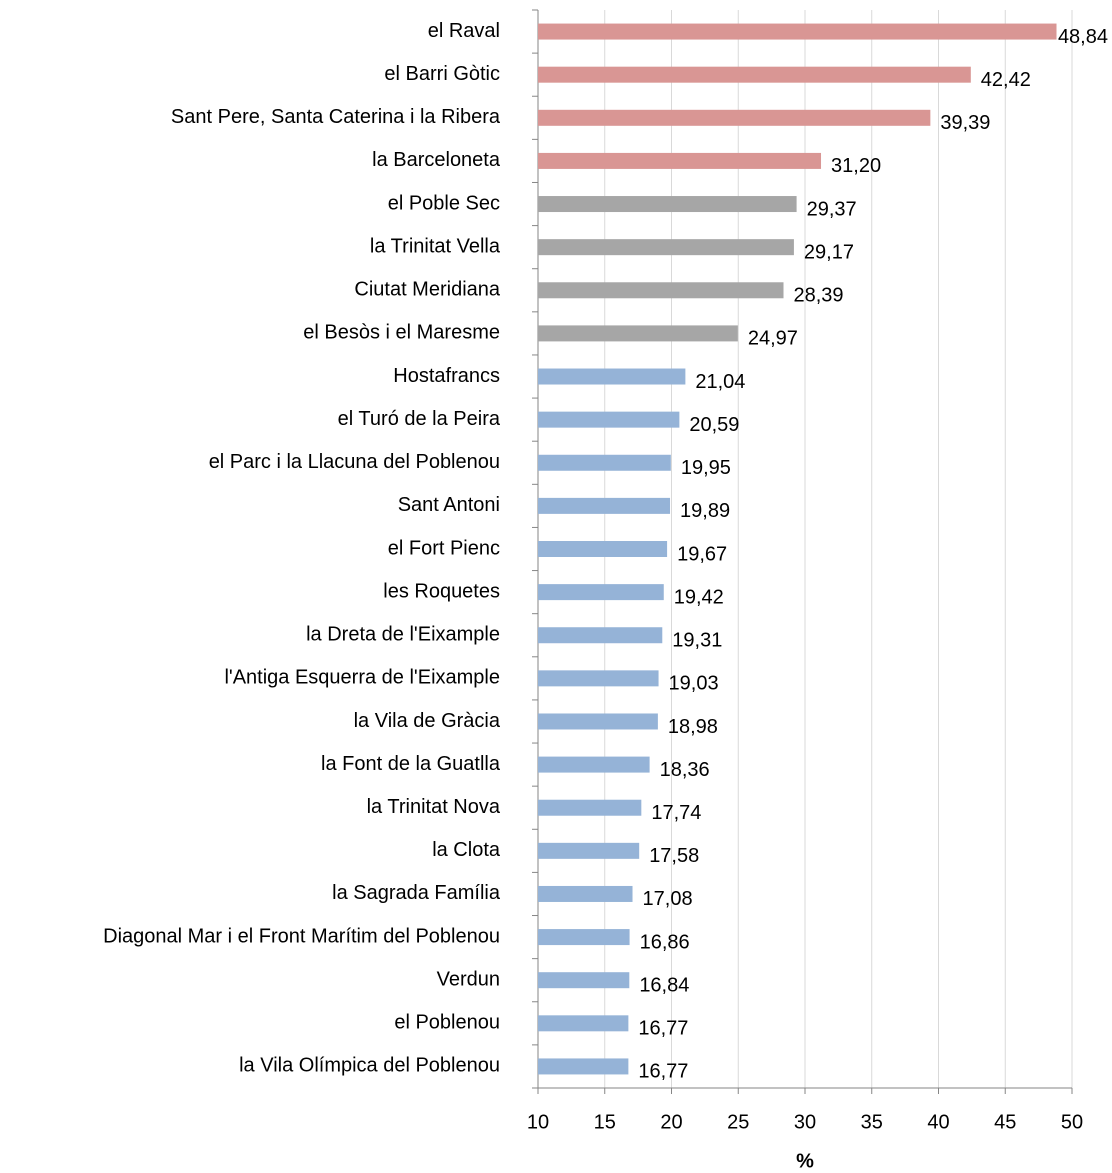 The width and height of the screenshot is (1112, 1173). I want to click on y-tick-label: Ciutat Meridiana, so click(427, 290).